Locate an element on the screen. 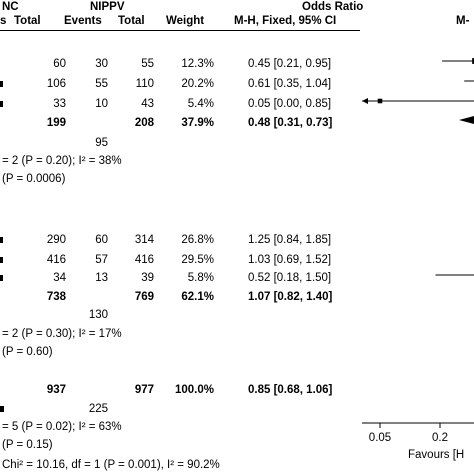 This screenshot has height=474, width=474. total-events: 130 is located at coordinates (98, 315).